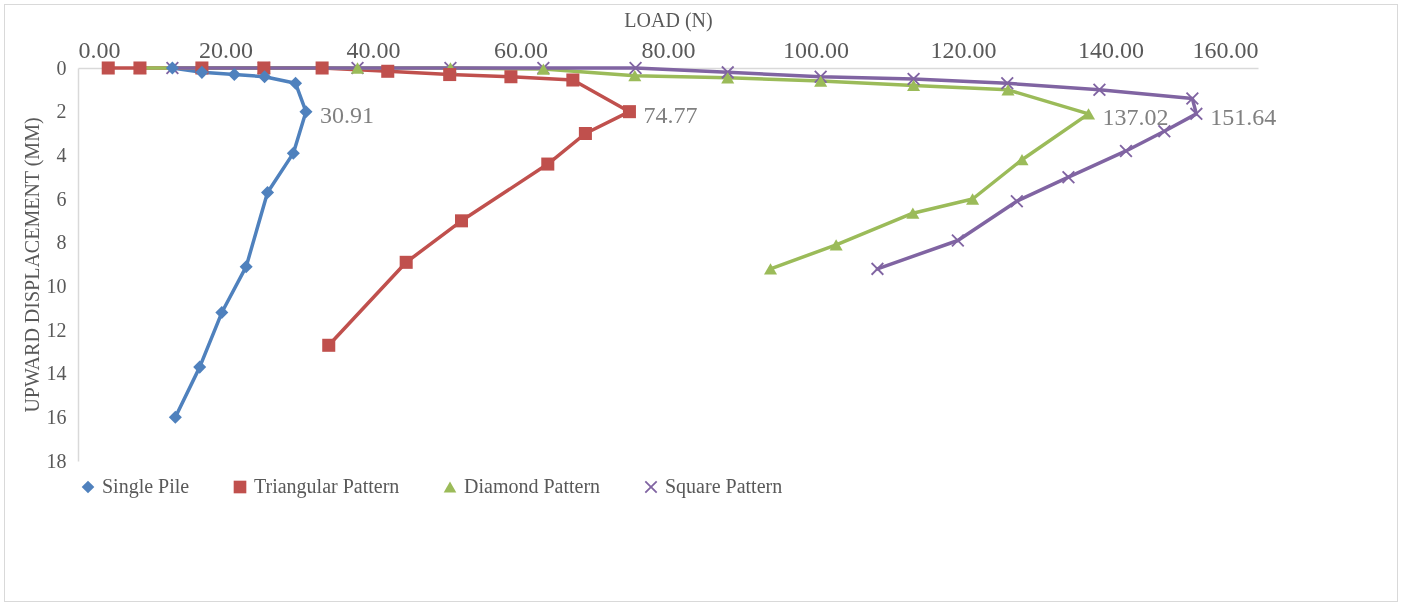  I want to click on x-tick-label: 0.00, so click(99, 49).